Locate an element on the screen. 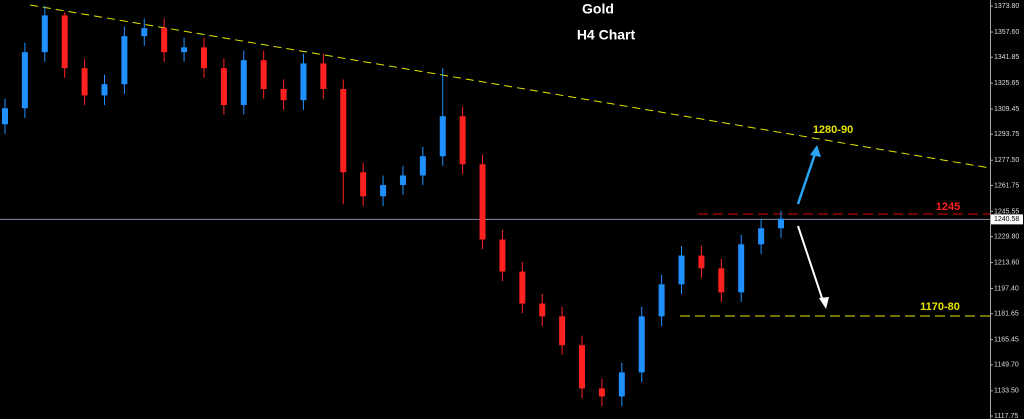 The height and width of the screenshot is (419, 1024). down-arrow-head is located at coordinates (824, 303).